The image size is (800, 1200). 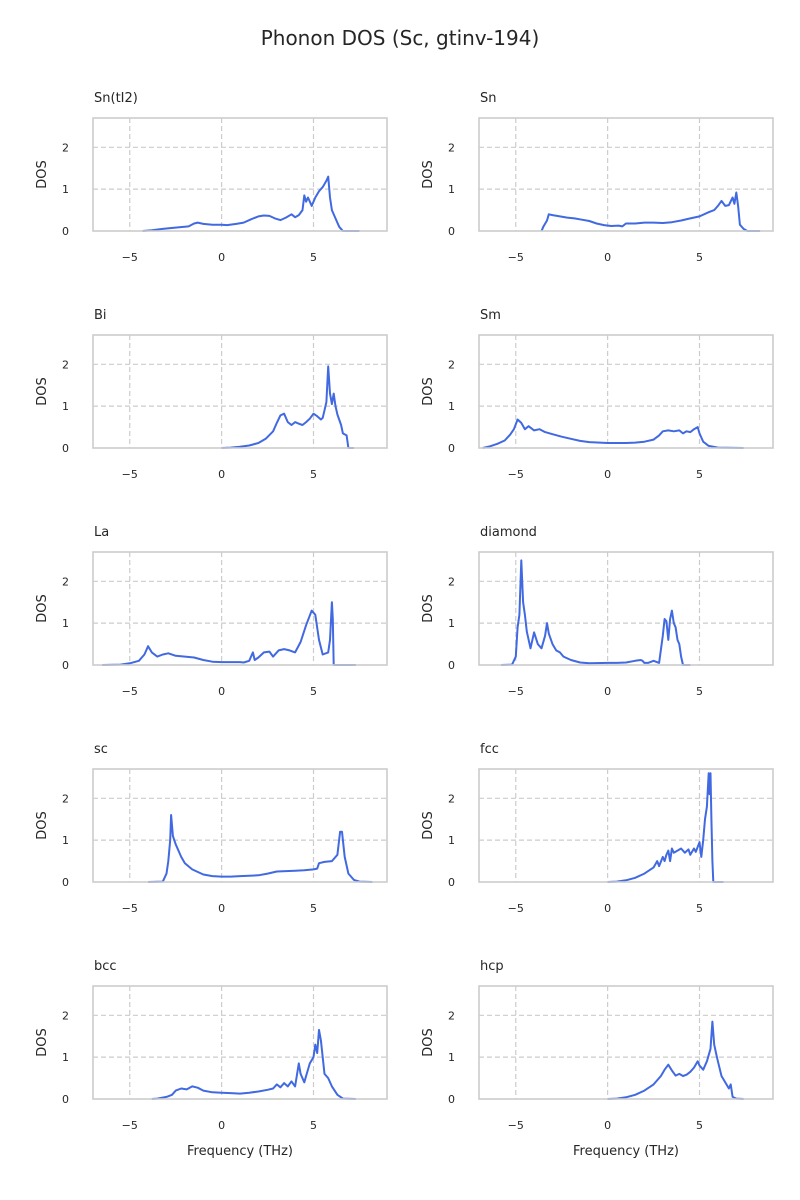 I want to click on panel-title: fcc, so click(x=489, y=749).